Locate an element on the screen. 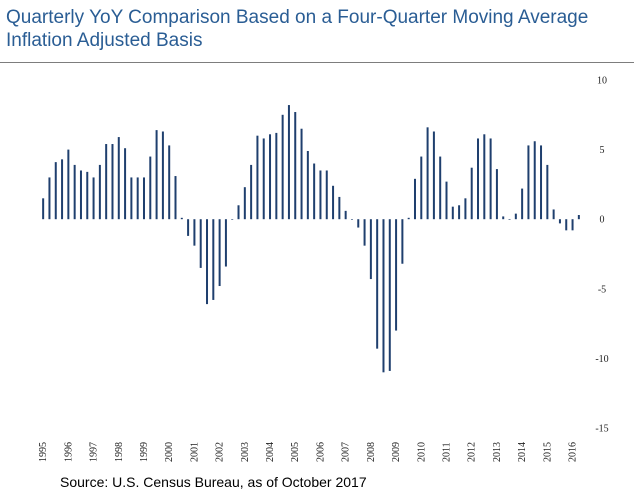  x-tick-label: 2012 is located at coordinates (472, 452).